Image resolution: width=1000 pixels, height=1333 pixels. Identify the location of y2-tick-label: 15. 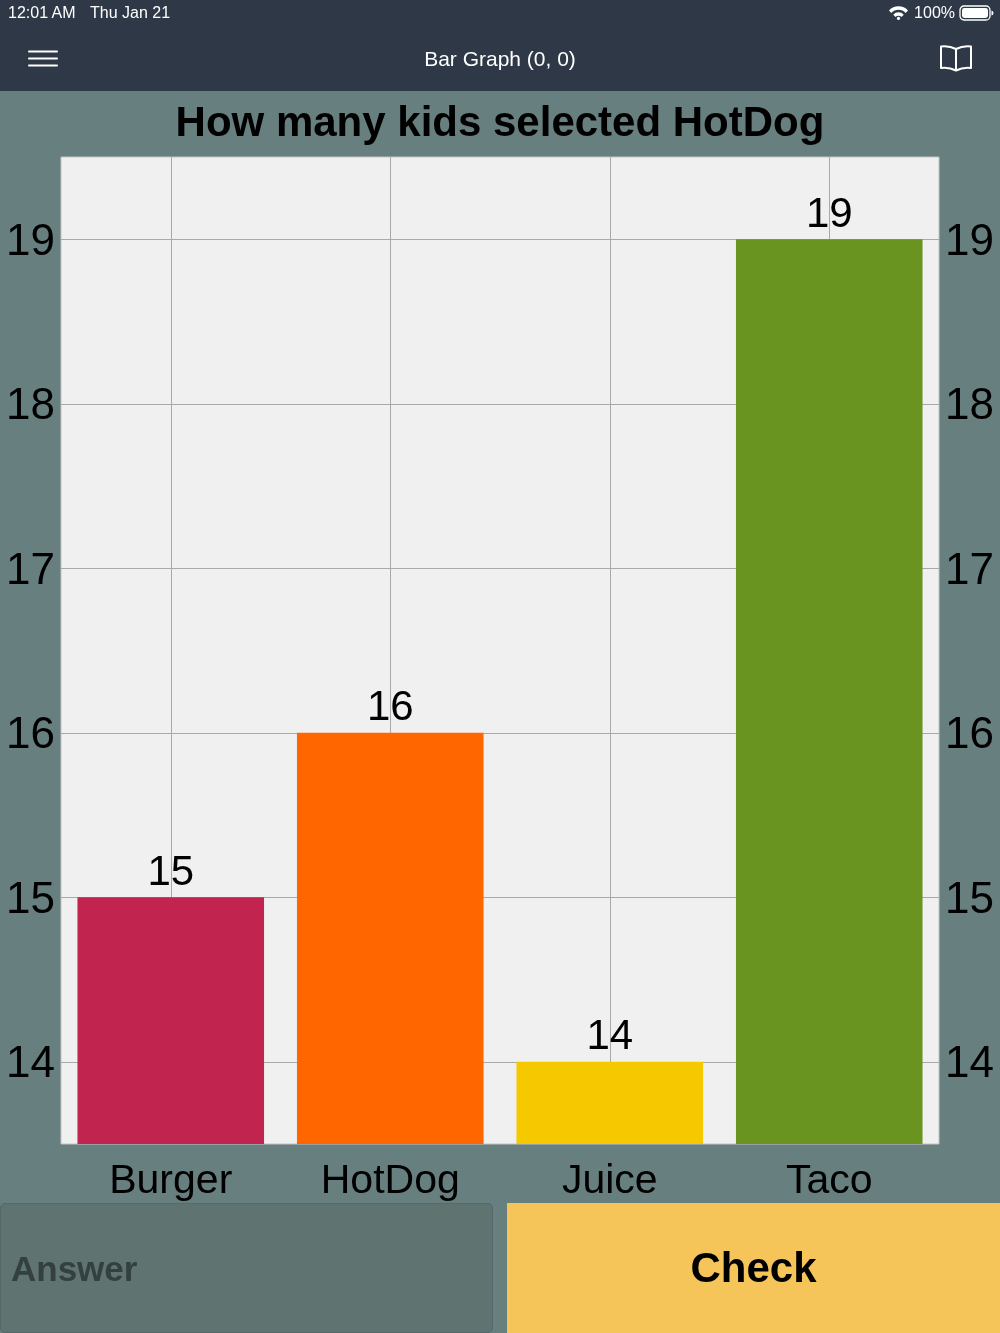
(969, 897).